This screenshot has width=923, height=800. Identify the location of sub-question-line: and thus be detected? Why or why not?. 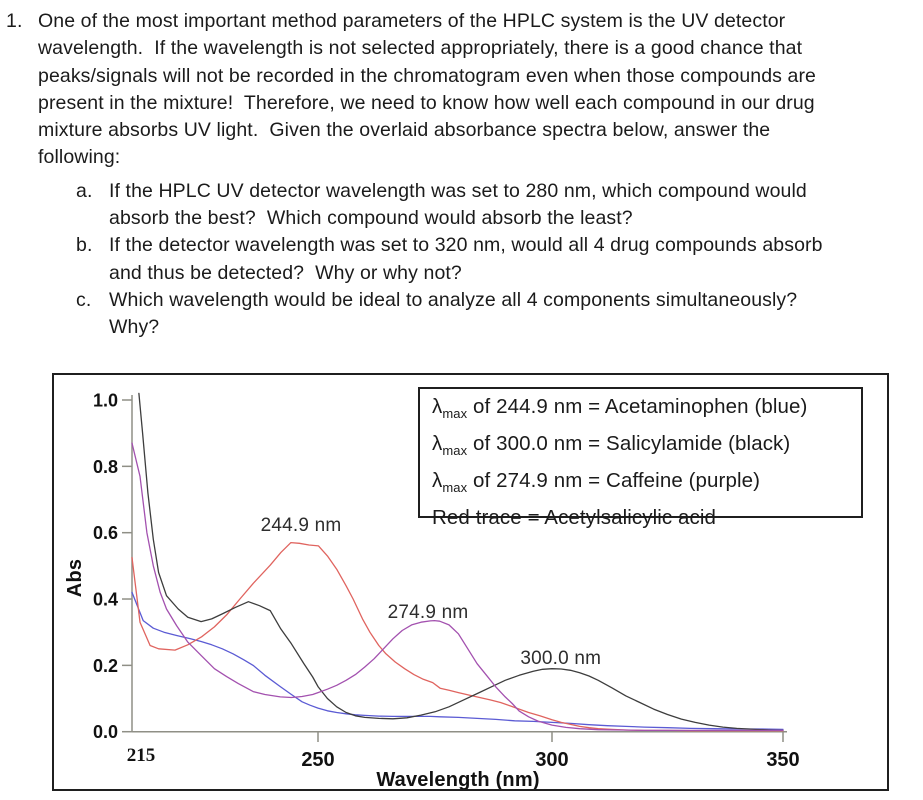
(285, 272).